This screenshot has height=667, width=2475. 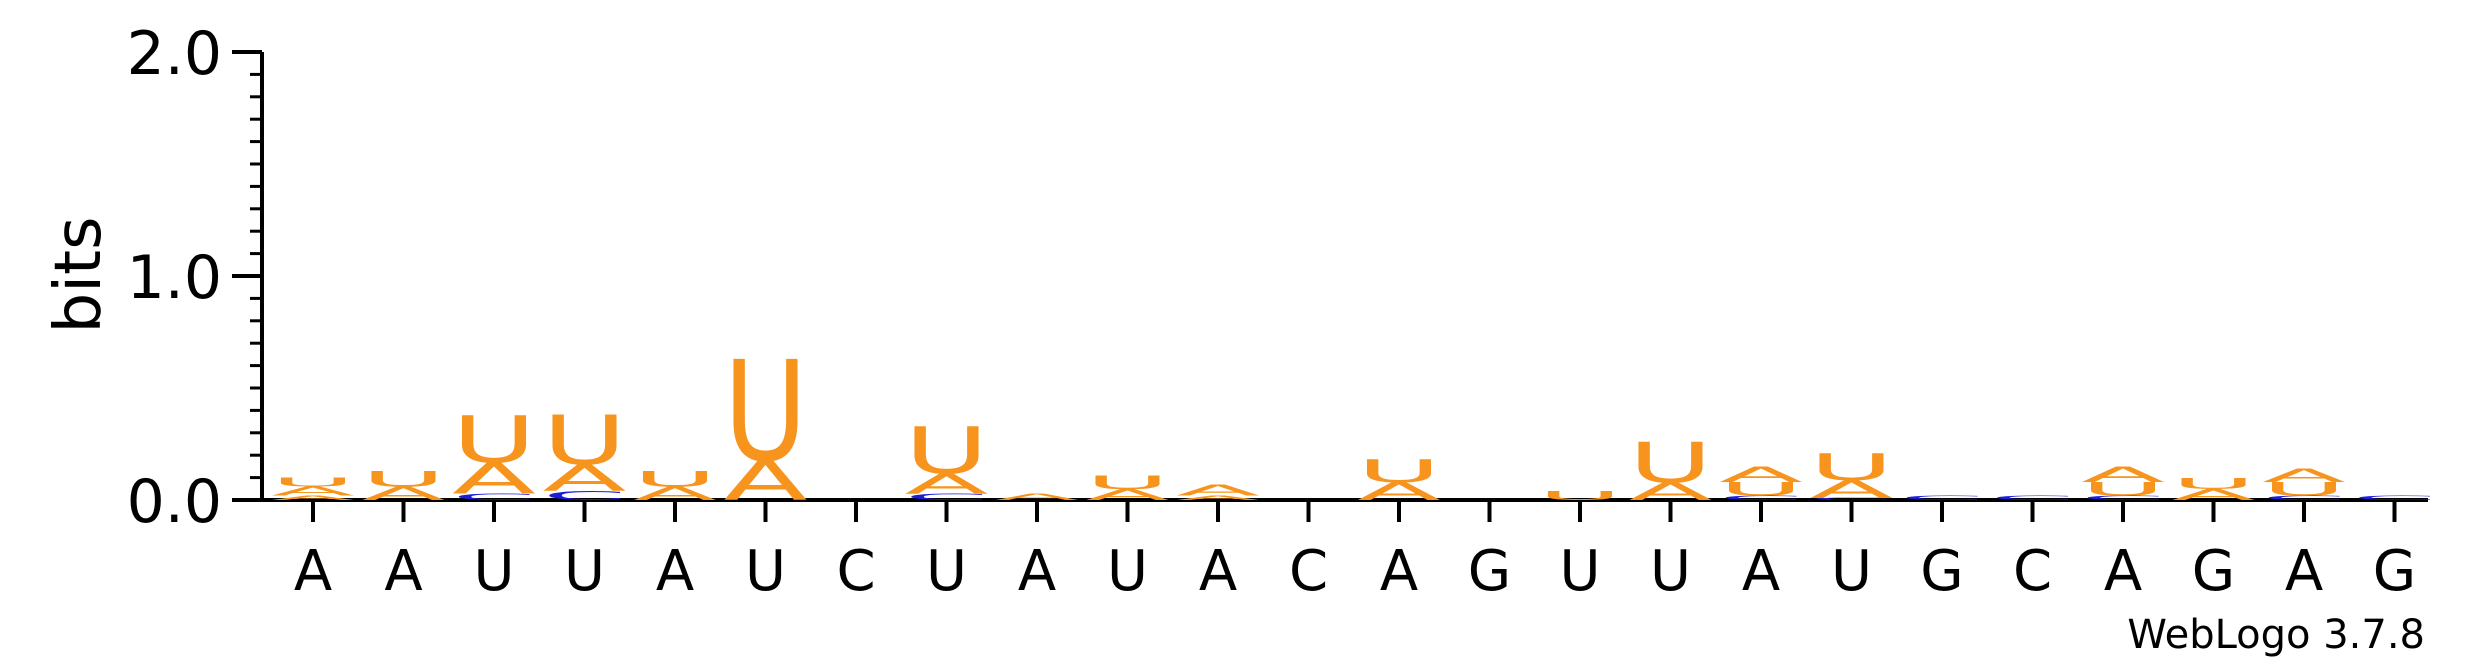 I want to click on footer-credit: WebLogo 3.7.8, so click(x=2276, y=635).